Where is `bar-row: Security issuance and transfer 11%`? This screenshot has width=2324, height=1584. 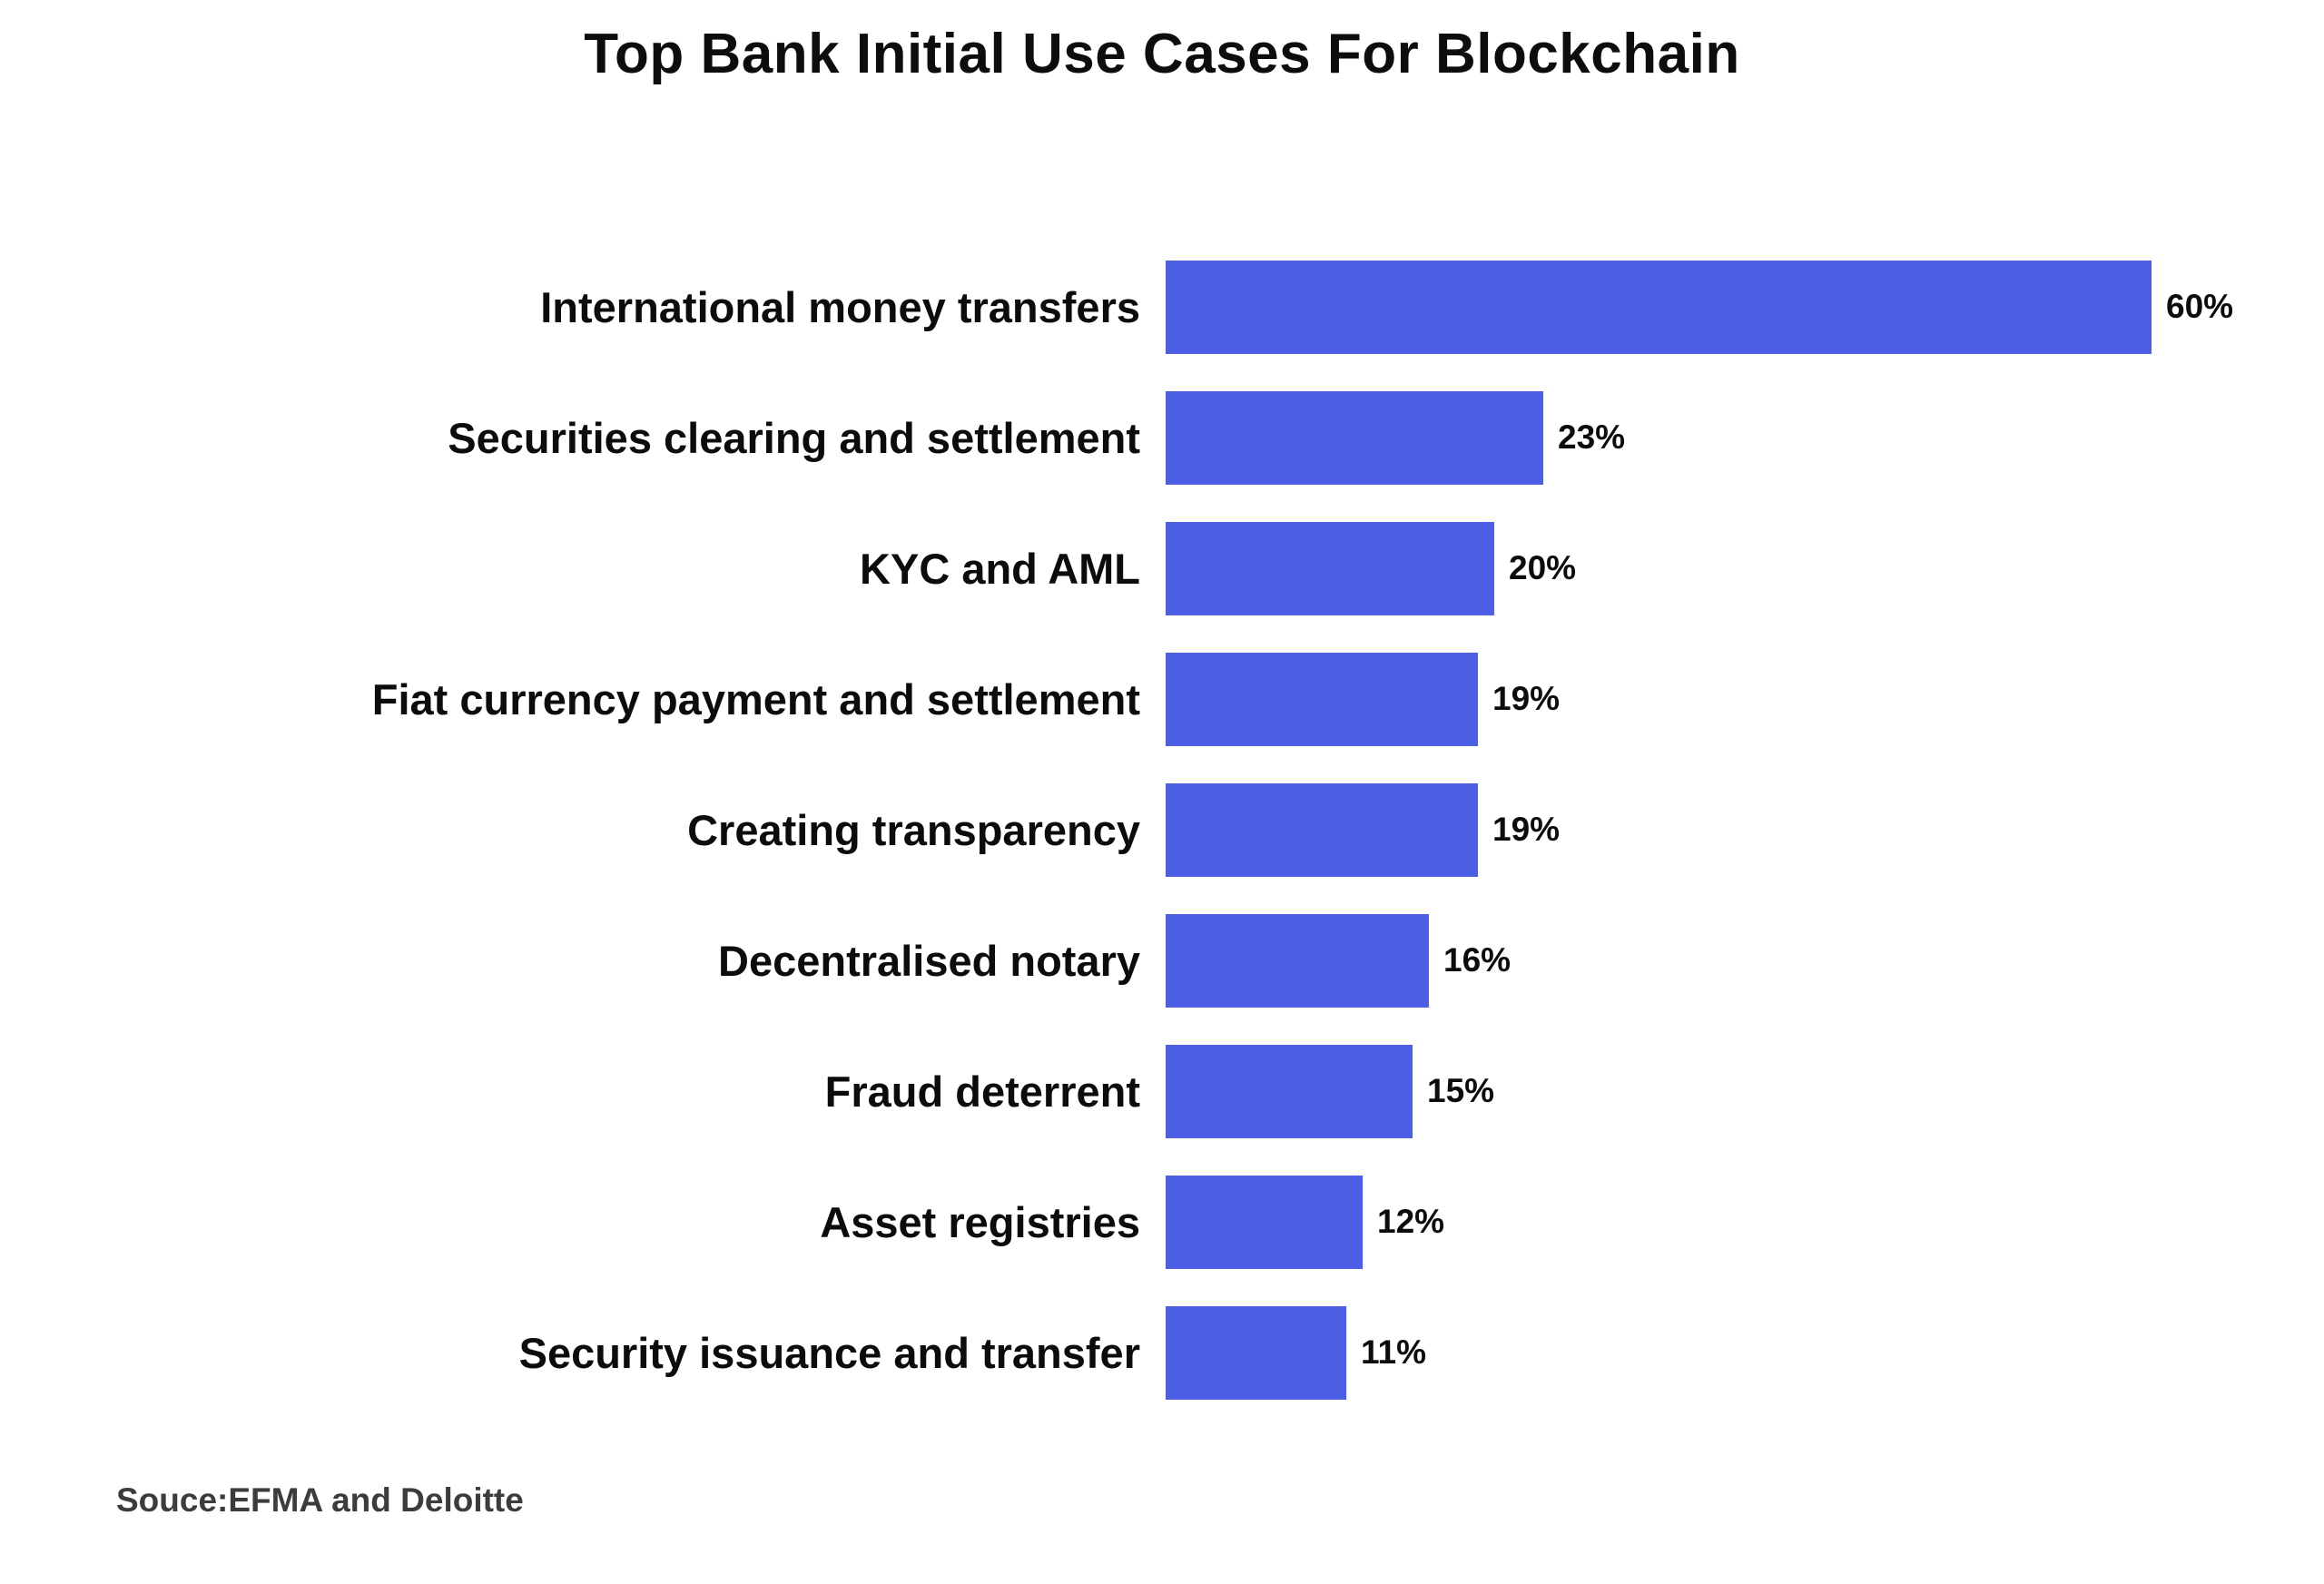 bar-row: Security issuance and transfer 11% is located at coordinates (1162, 1352).